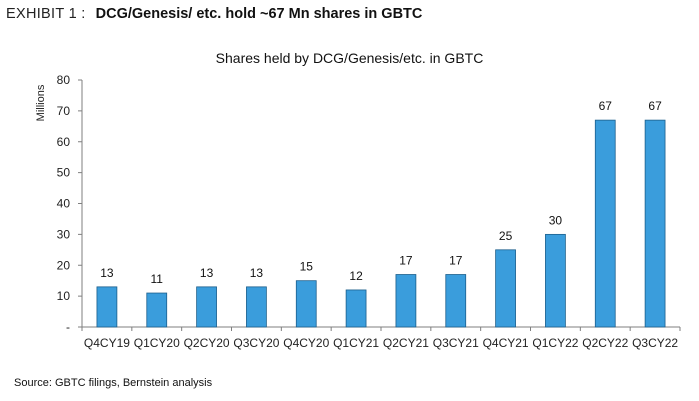  I want to click on x-tick-label: Q2CY20, so click(207, 343).